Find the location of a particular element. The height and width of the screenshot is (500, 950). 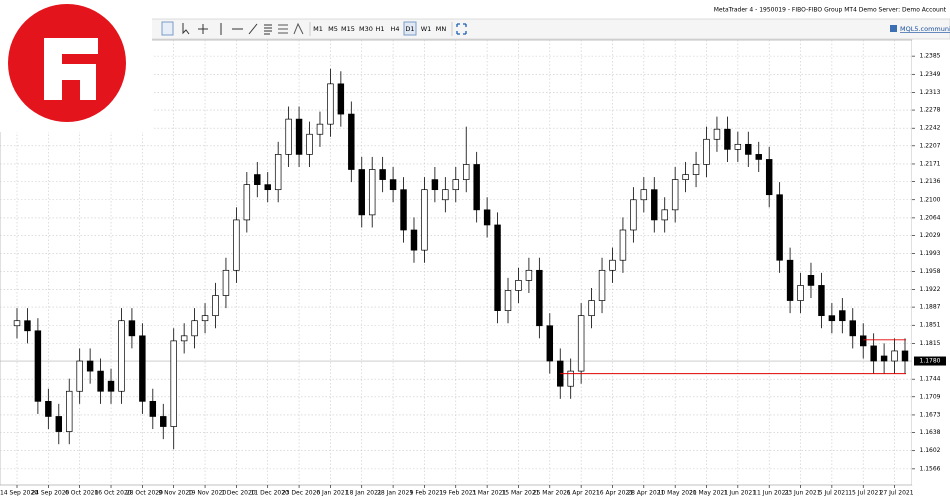

timeframe-button: M30 is located at coordinates (366, 29).